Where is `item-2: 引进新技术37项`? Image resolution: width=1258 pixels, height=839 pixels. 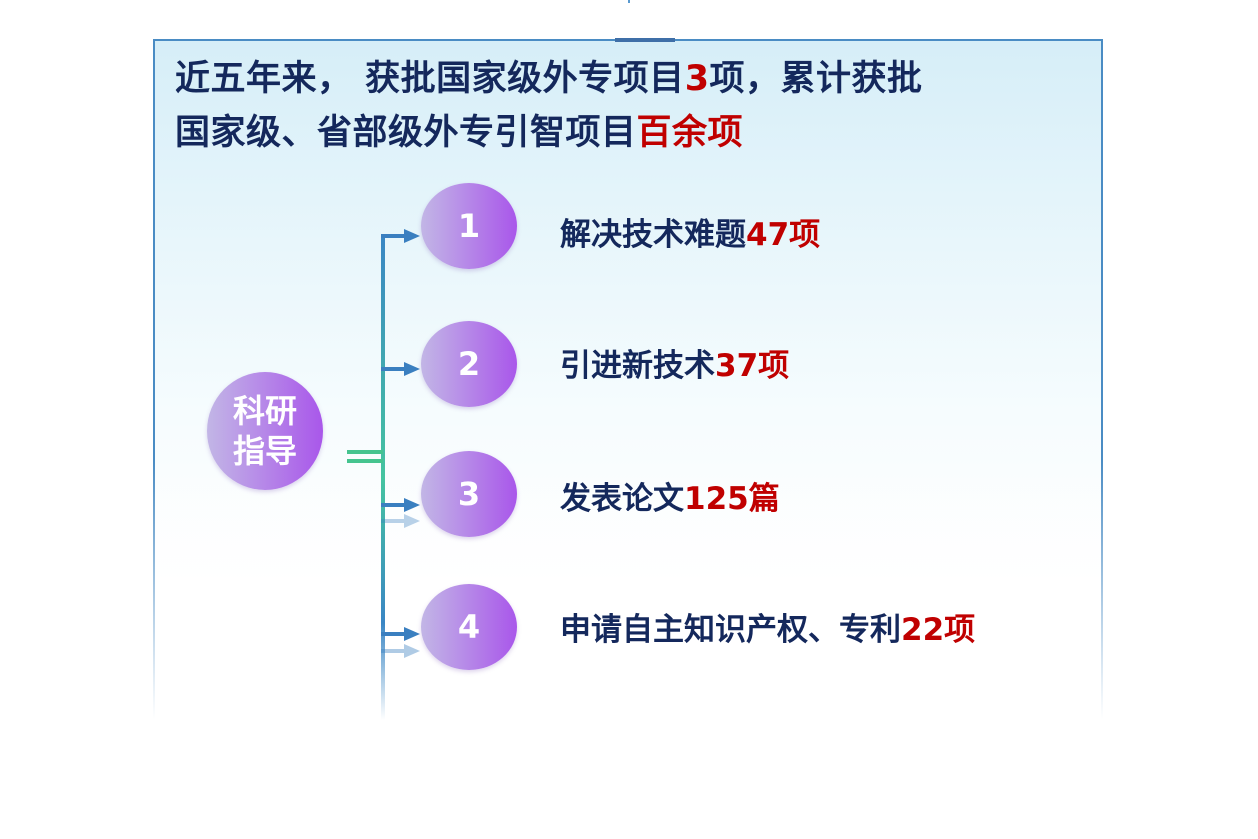 item-2: 引进新技术37项 is located at coordinates (674, 362).